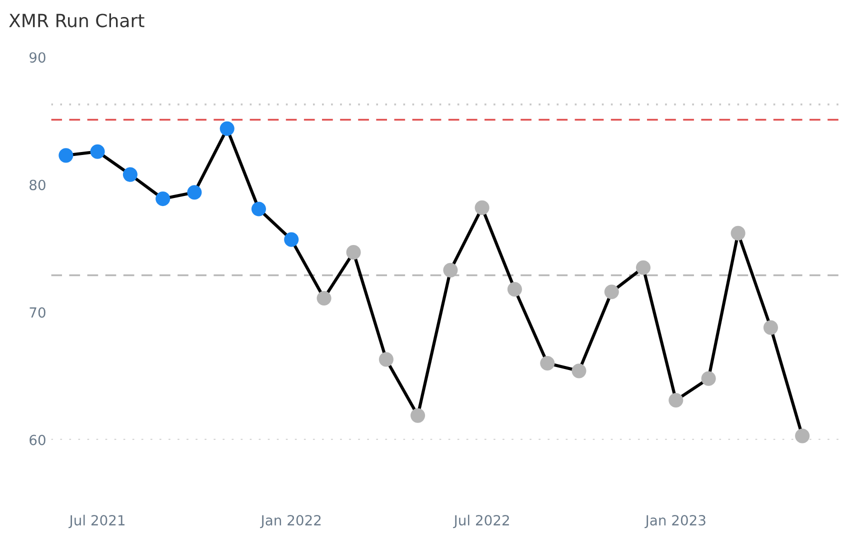 This screenshot has height=535, width=853. I want to click on x-tick-label: Jan 2023, so click(675, 521).